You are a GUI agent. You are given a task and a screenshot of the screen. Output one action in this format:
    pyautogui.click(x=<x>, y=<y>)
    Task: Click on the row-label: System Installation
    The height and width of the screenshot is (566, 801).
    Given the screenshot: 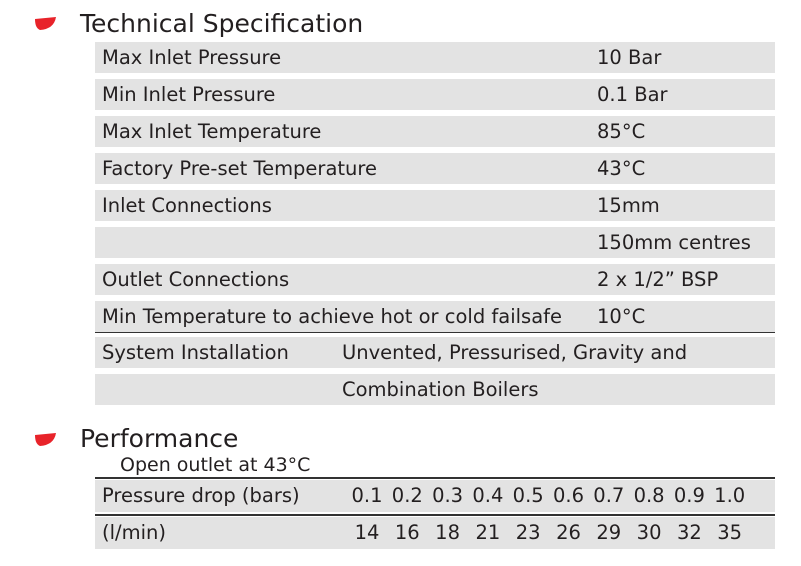 What is the action you would take?
    pyautogui.click(x=195, y=352)
    